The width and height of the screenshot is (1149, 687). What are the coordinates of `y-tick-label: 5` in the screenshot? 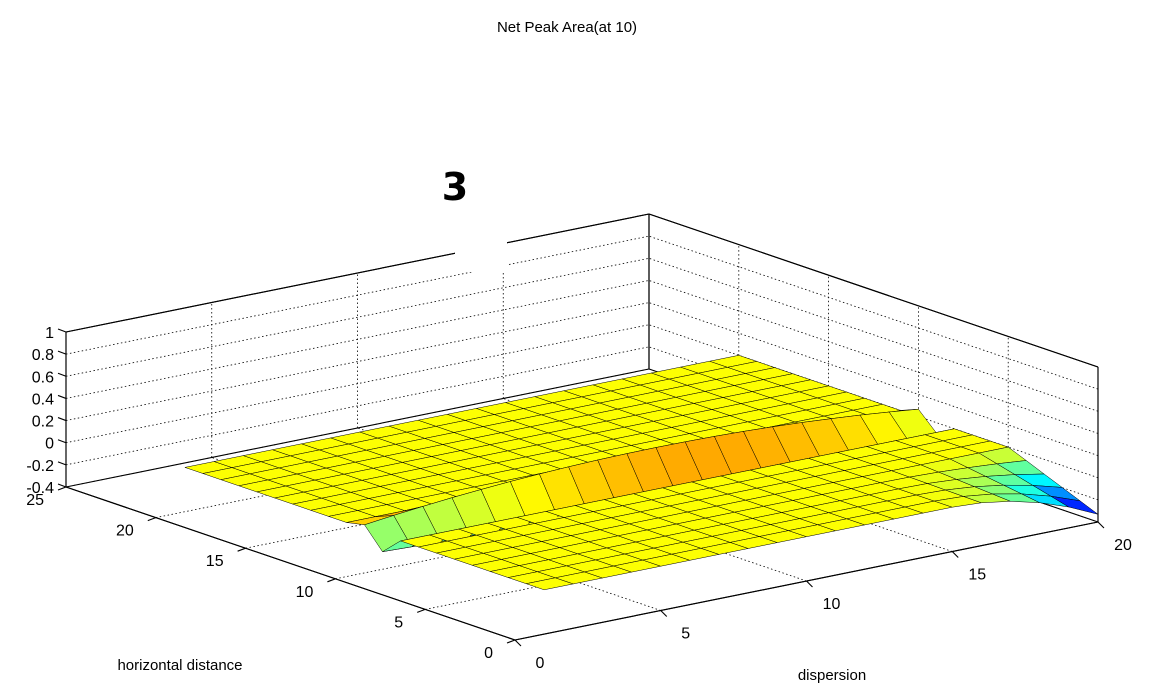 It's located at (398, 622).